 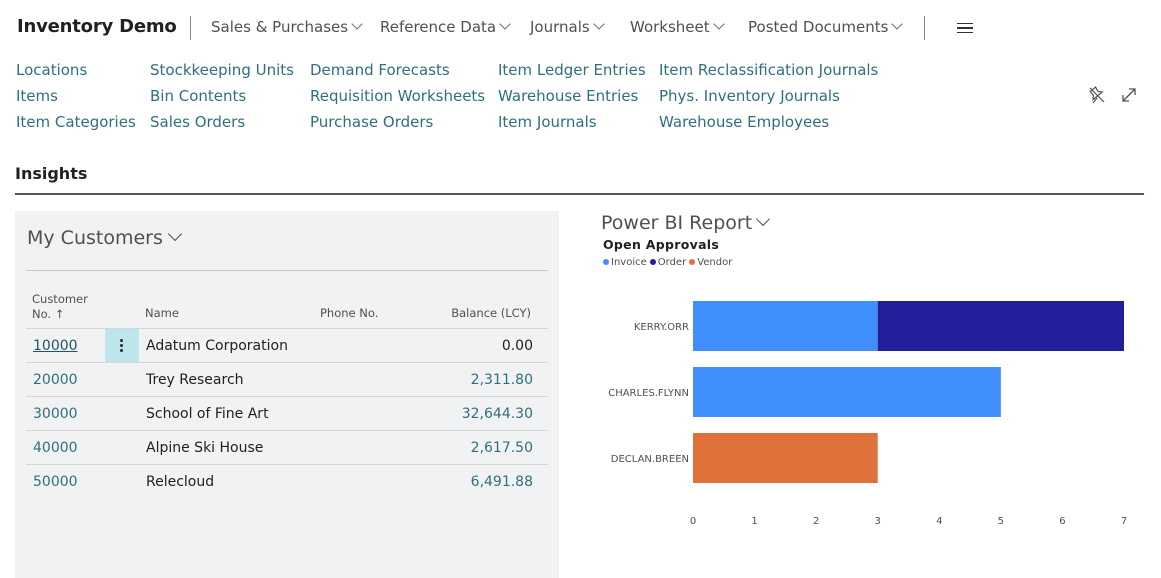 I want to click on customer-no: 10000, so click(x=55, y=346).